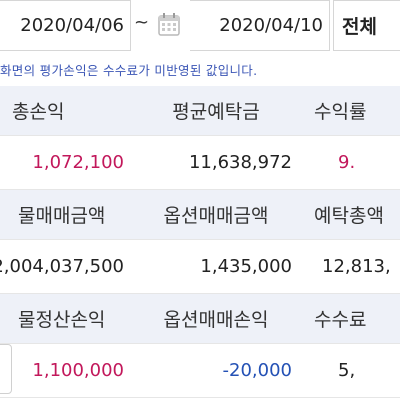 The width and height of the screenshot is (400, 400). I want to click on header-total-deposit: 예탁총액, so click(350, 215).